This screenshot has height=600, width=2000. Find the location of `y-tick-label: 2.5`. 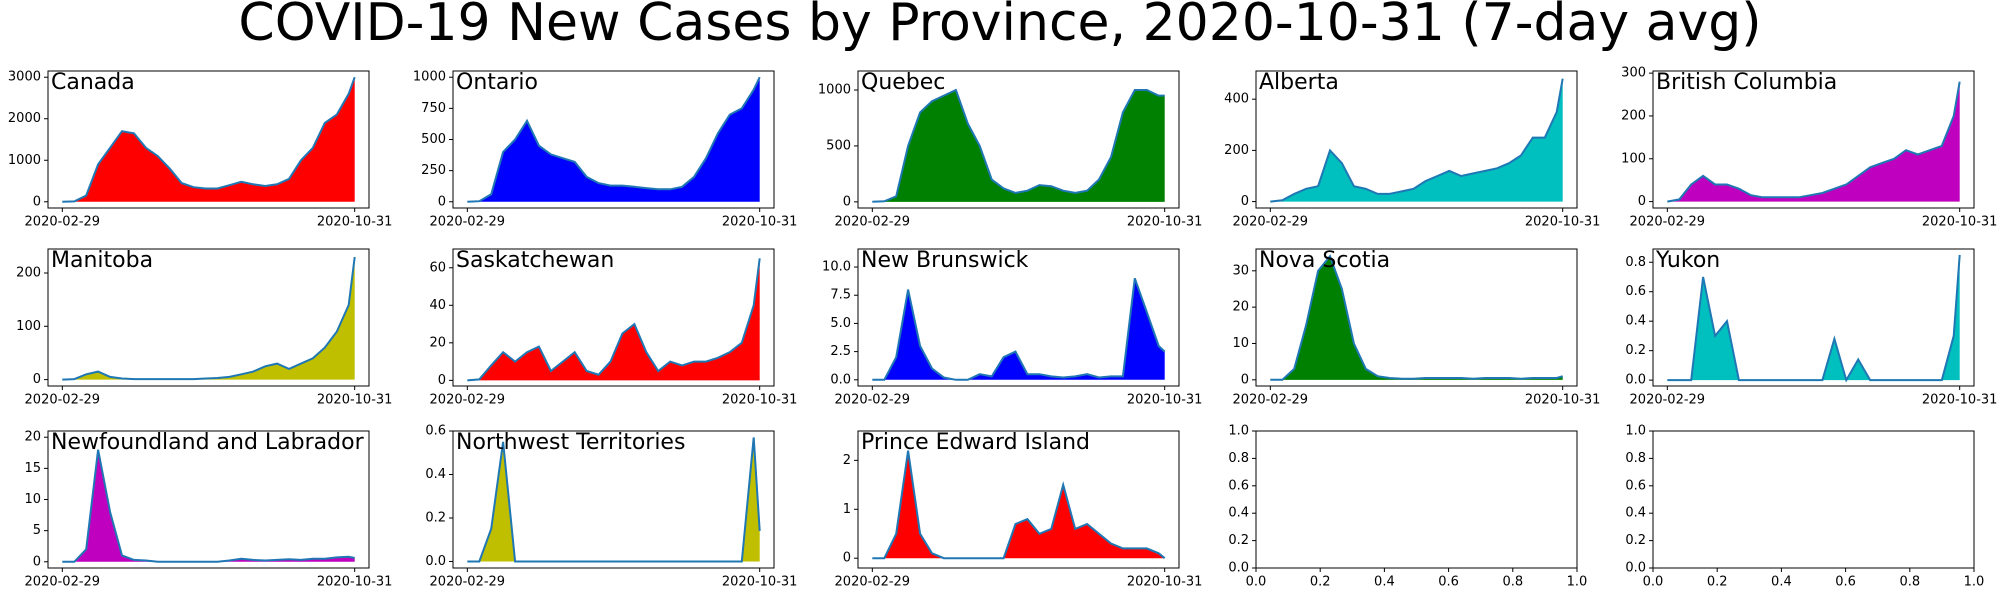

y-tick-label: 2.5 is located at coordinates (840, 351).